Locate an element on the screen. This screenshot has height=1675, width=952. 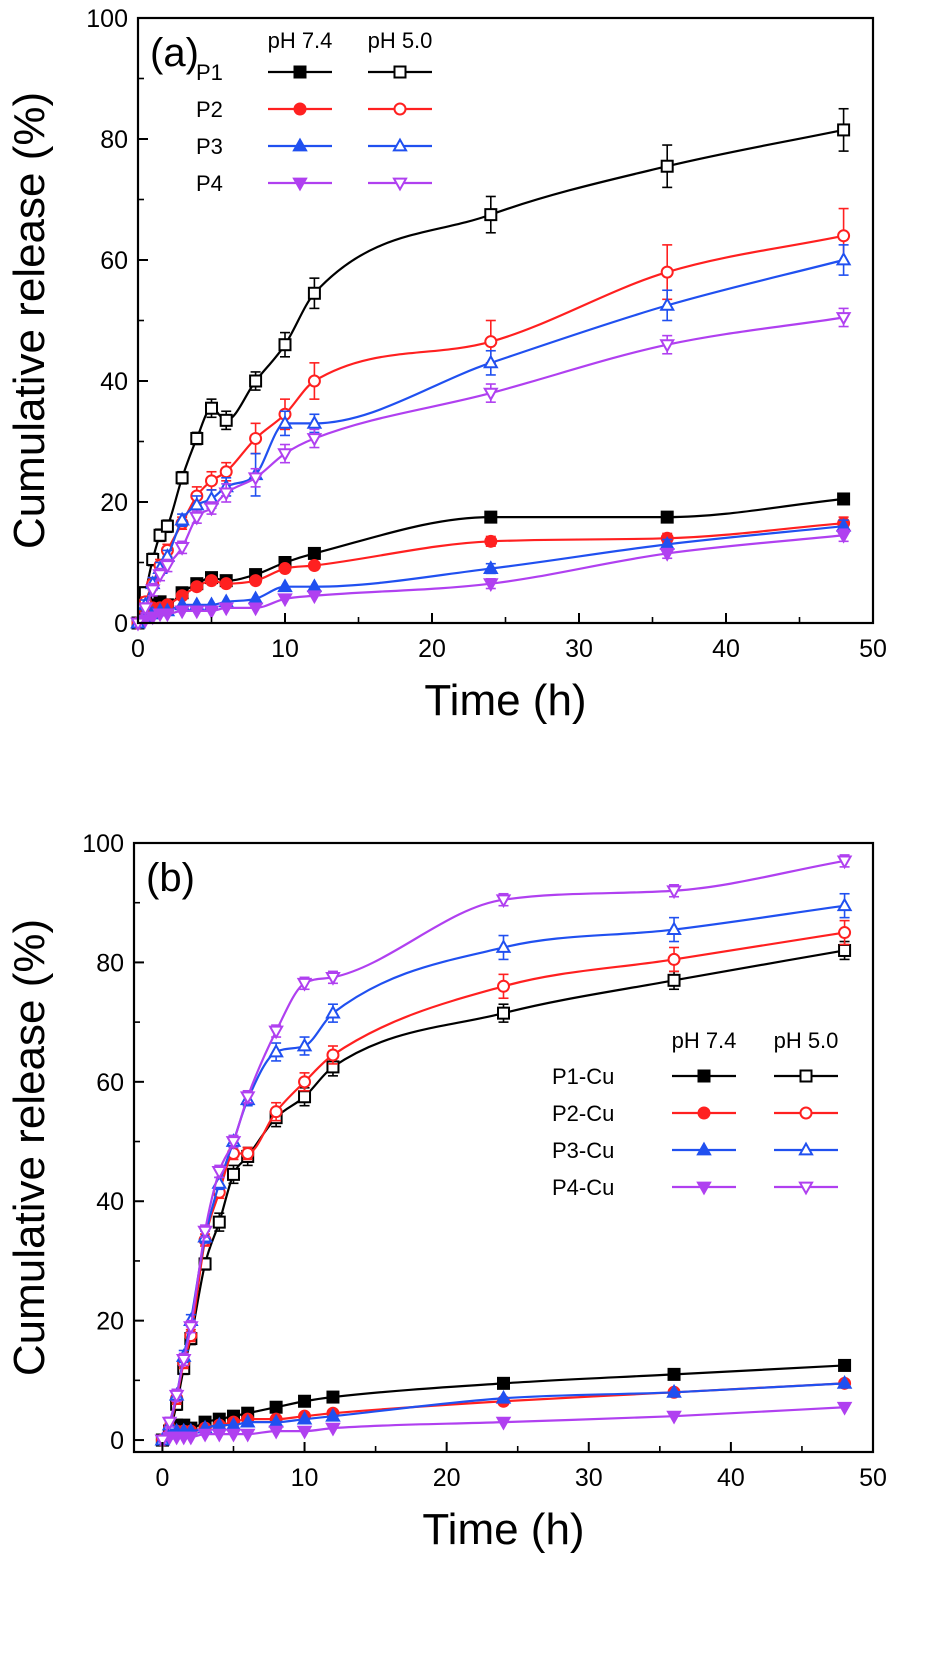
x-tick-label: 40 is located at coordinates (726, 649).